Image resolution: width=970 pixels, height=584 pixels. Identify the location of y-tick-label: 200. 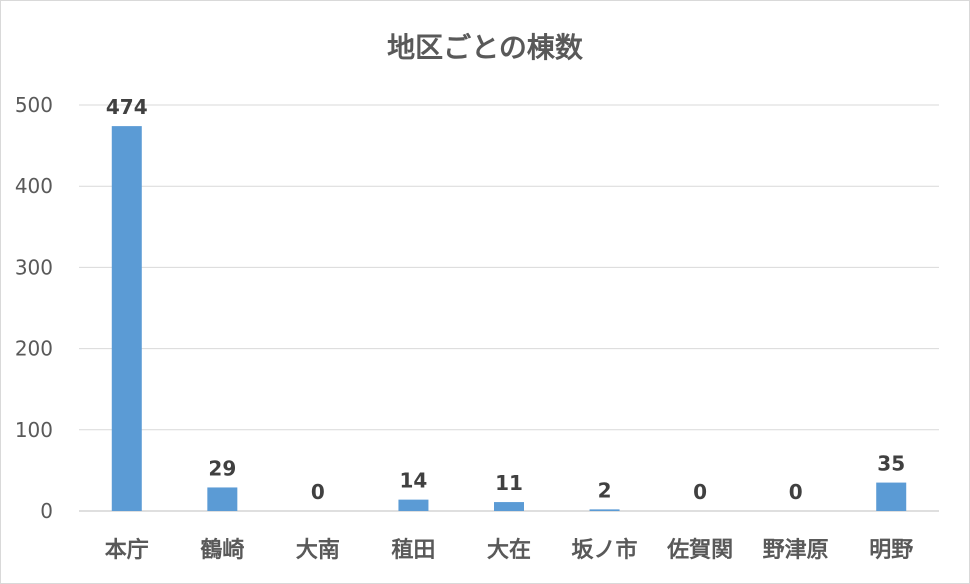
(34, 349).